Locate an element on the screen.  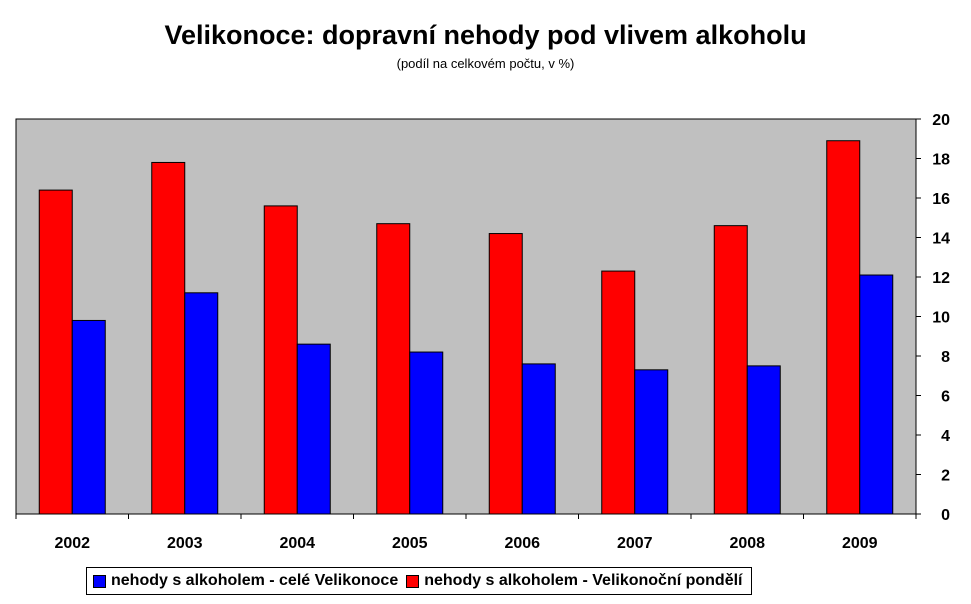
bar-velikonoce-2003 is located at coordinates (201, 403).